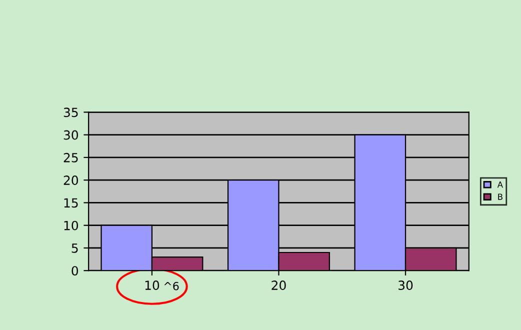 This screenshot has height=330, width=521. I want to click on y-tick-label: 10, so click(71, 225).